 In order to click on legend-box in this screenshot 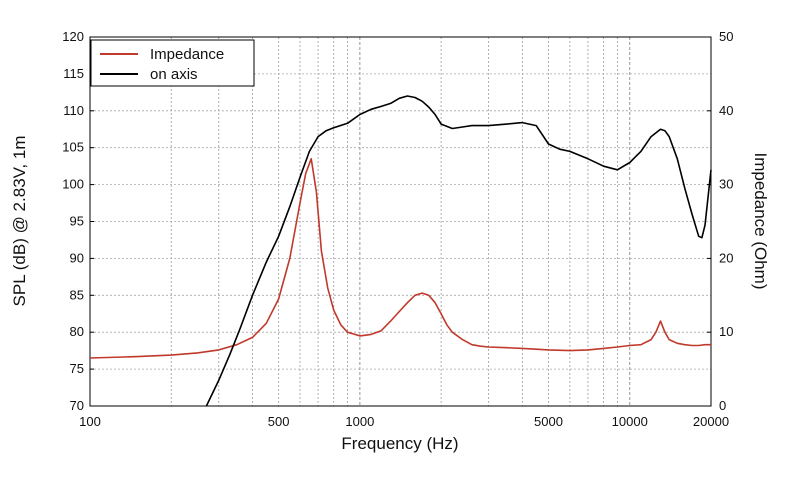, I will do `click(172, 63)`.